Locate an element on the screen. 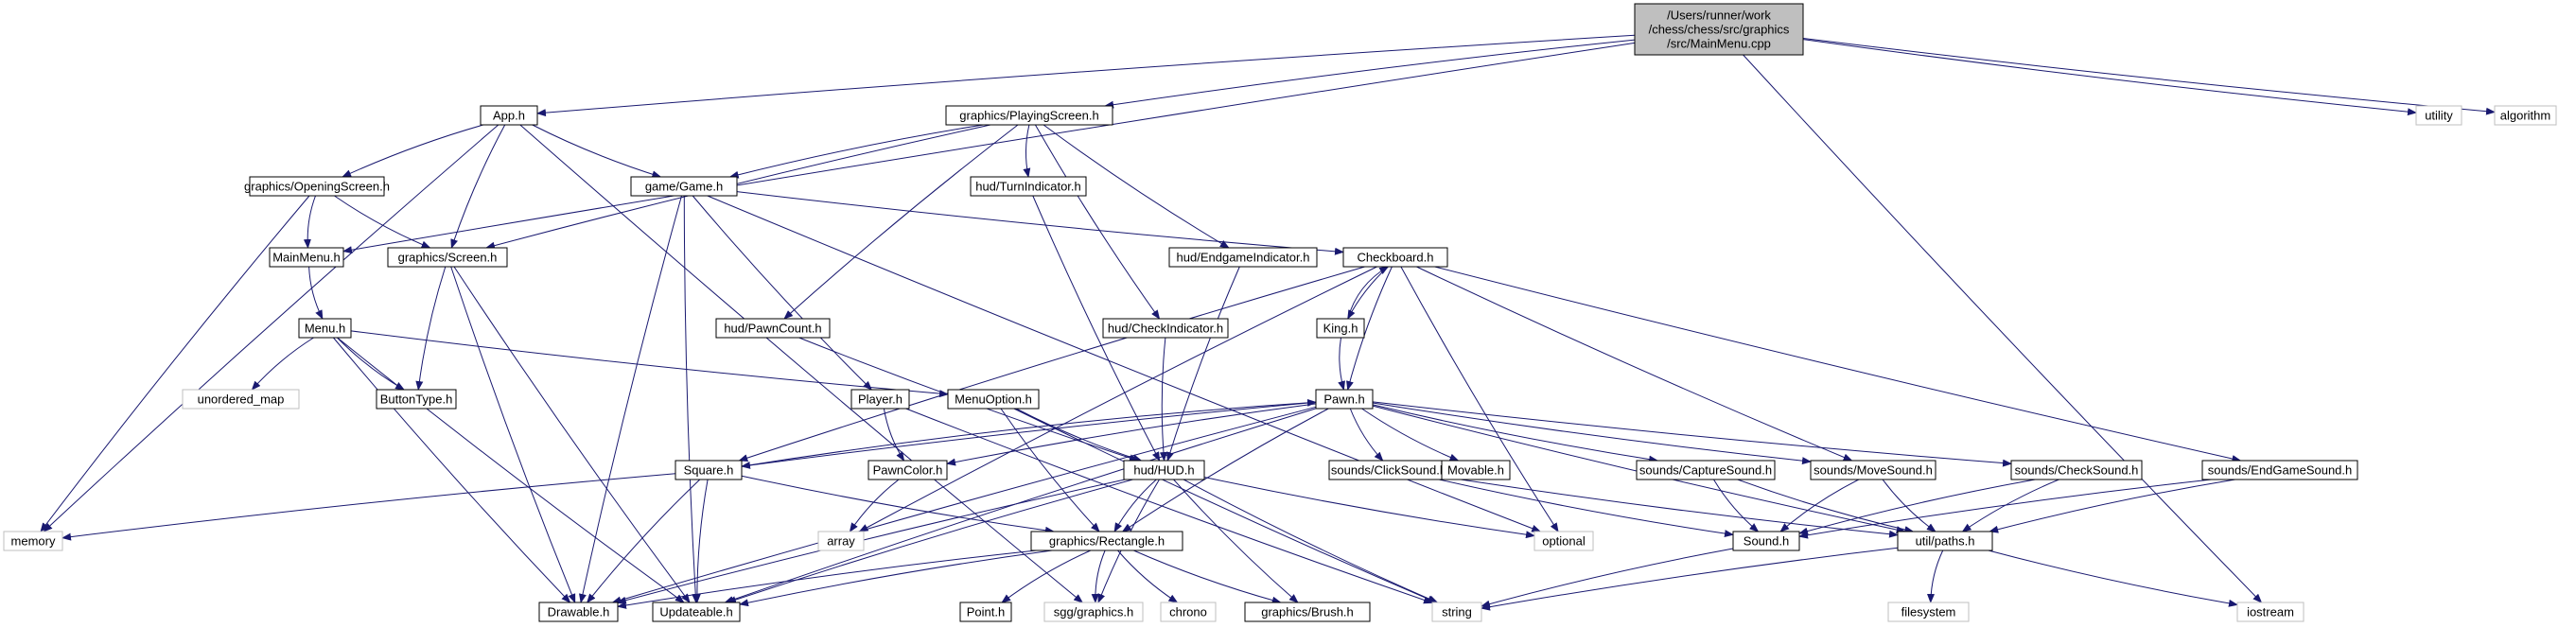 This screenshot has width=2576, height=628. node-rectangle: graphics/Rectangle.h is located at coordinates (1106, 541).